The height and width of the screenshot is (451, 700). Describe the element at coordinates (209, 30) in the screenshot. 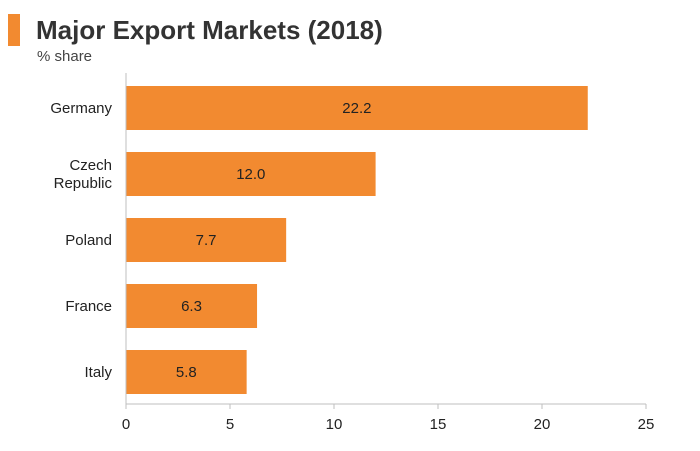

I see `chart-title: Major Export Markets (2018)` at that location.